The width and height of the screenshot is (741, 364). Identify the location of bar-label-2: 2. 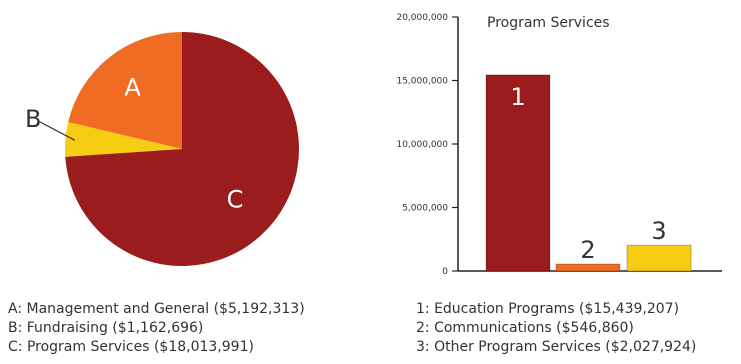
(587, 250).